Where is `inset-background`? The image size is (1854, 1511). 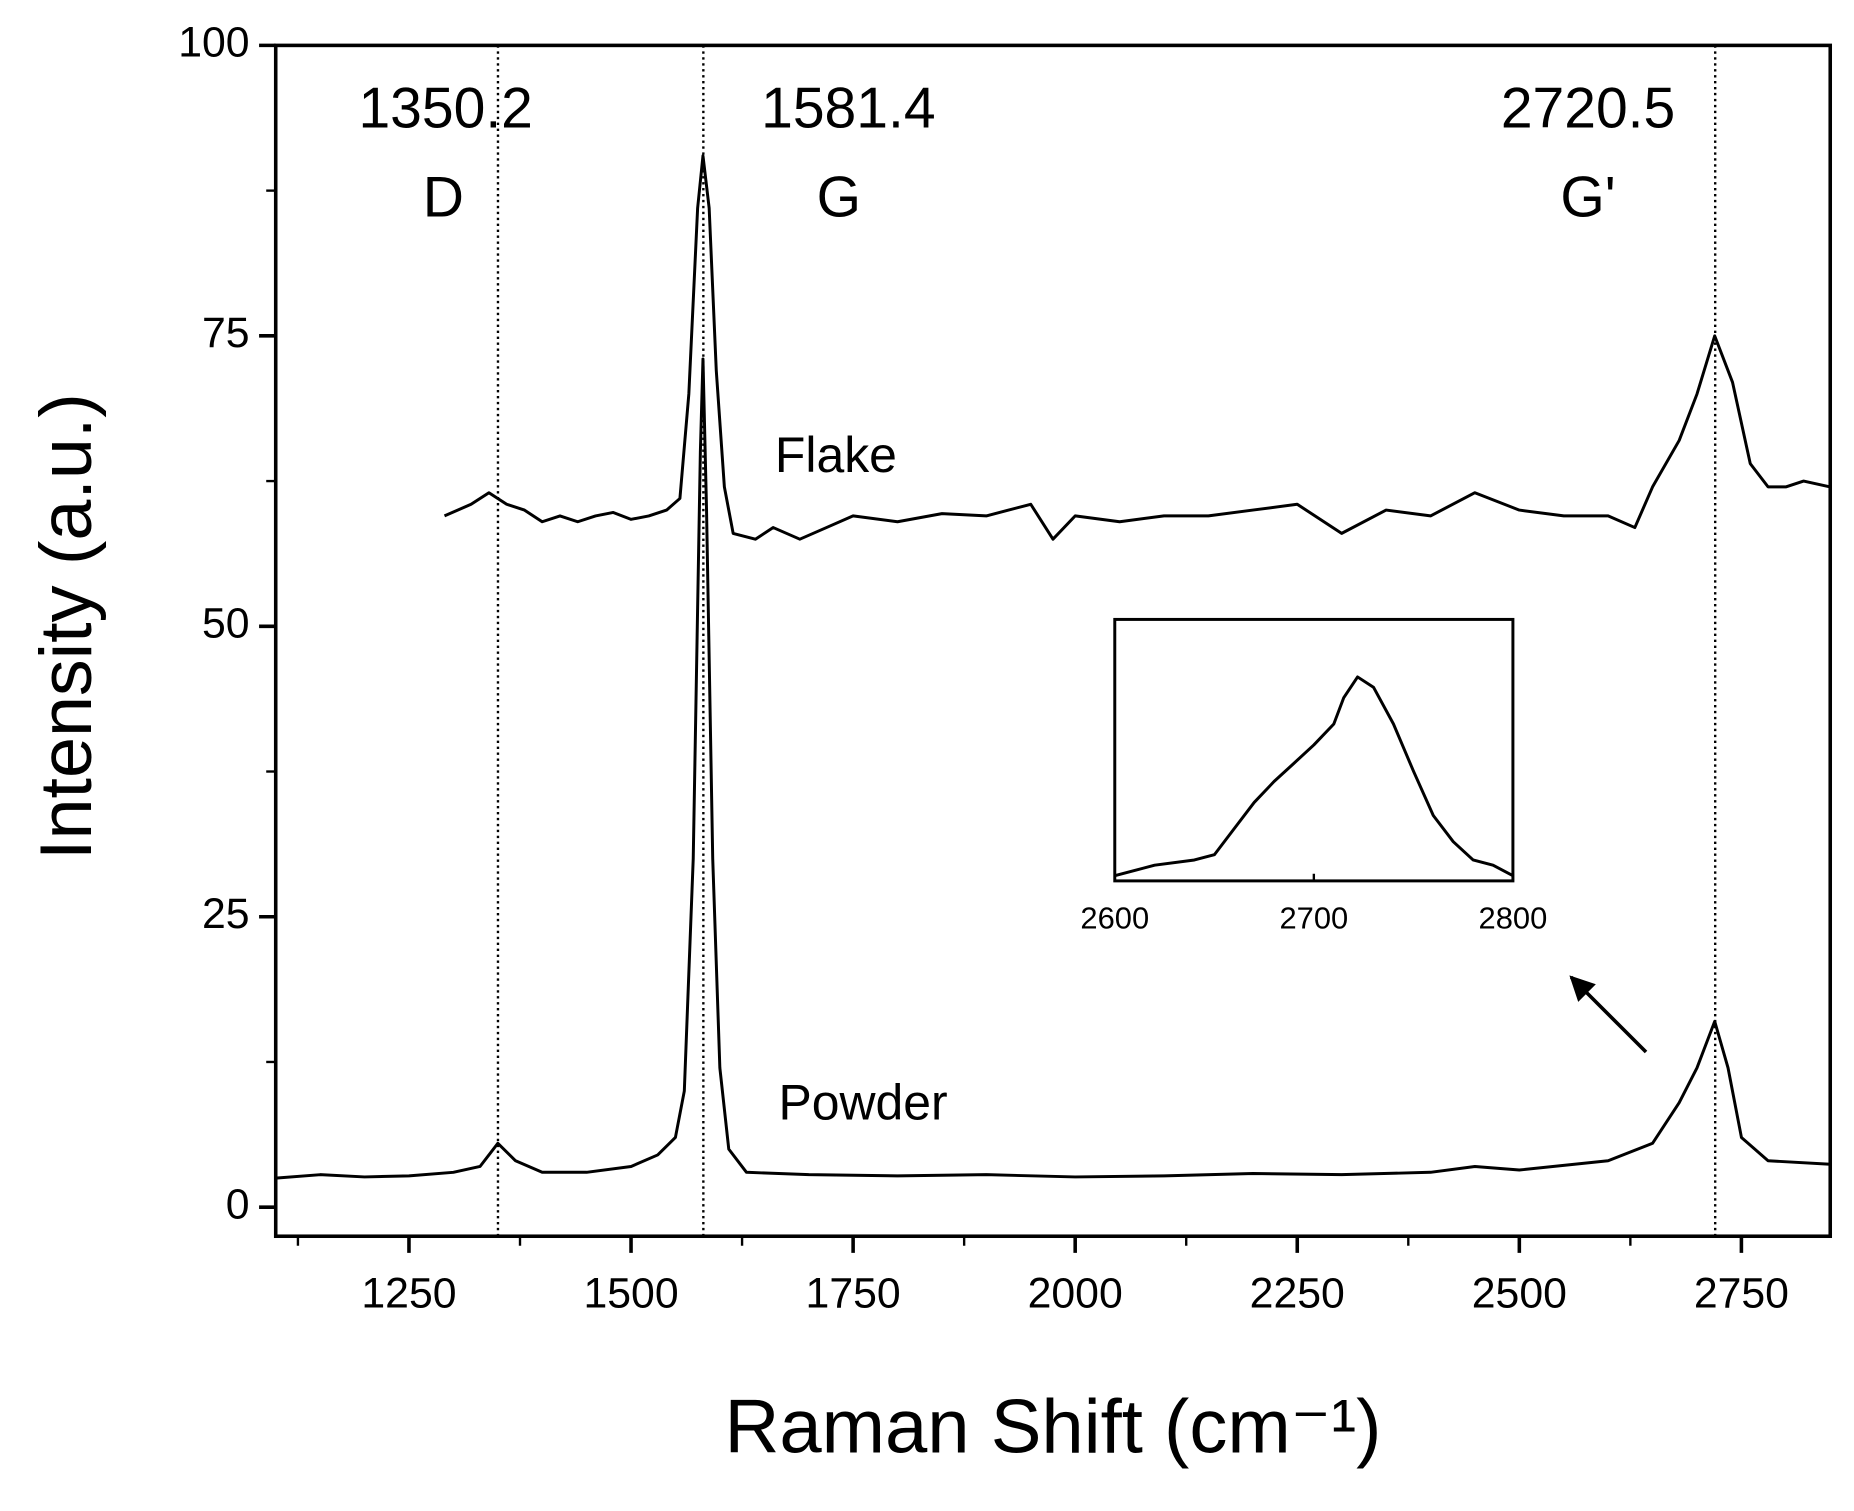
inset-background is located at coordinates (1313, 750).